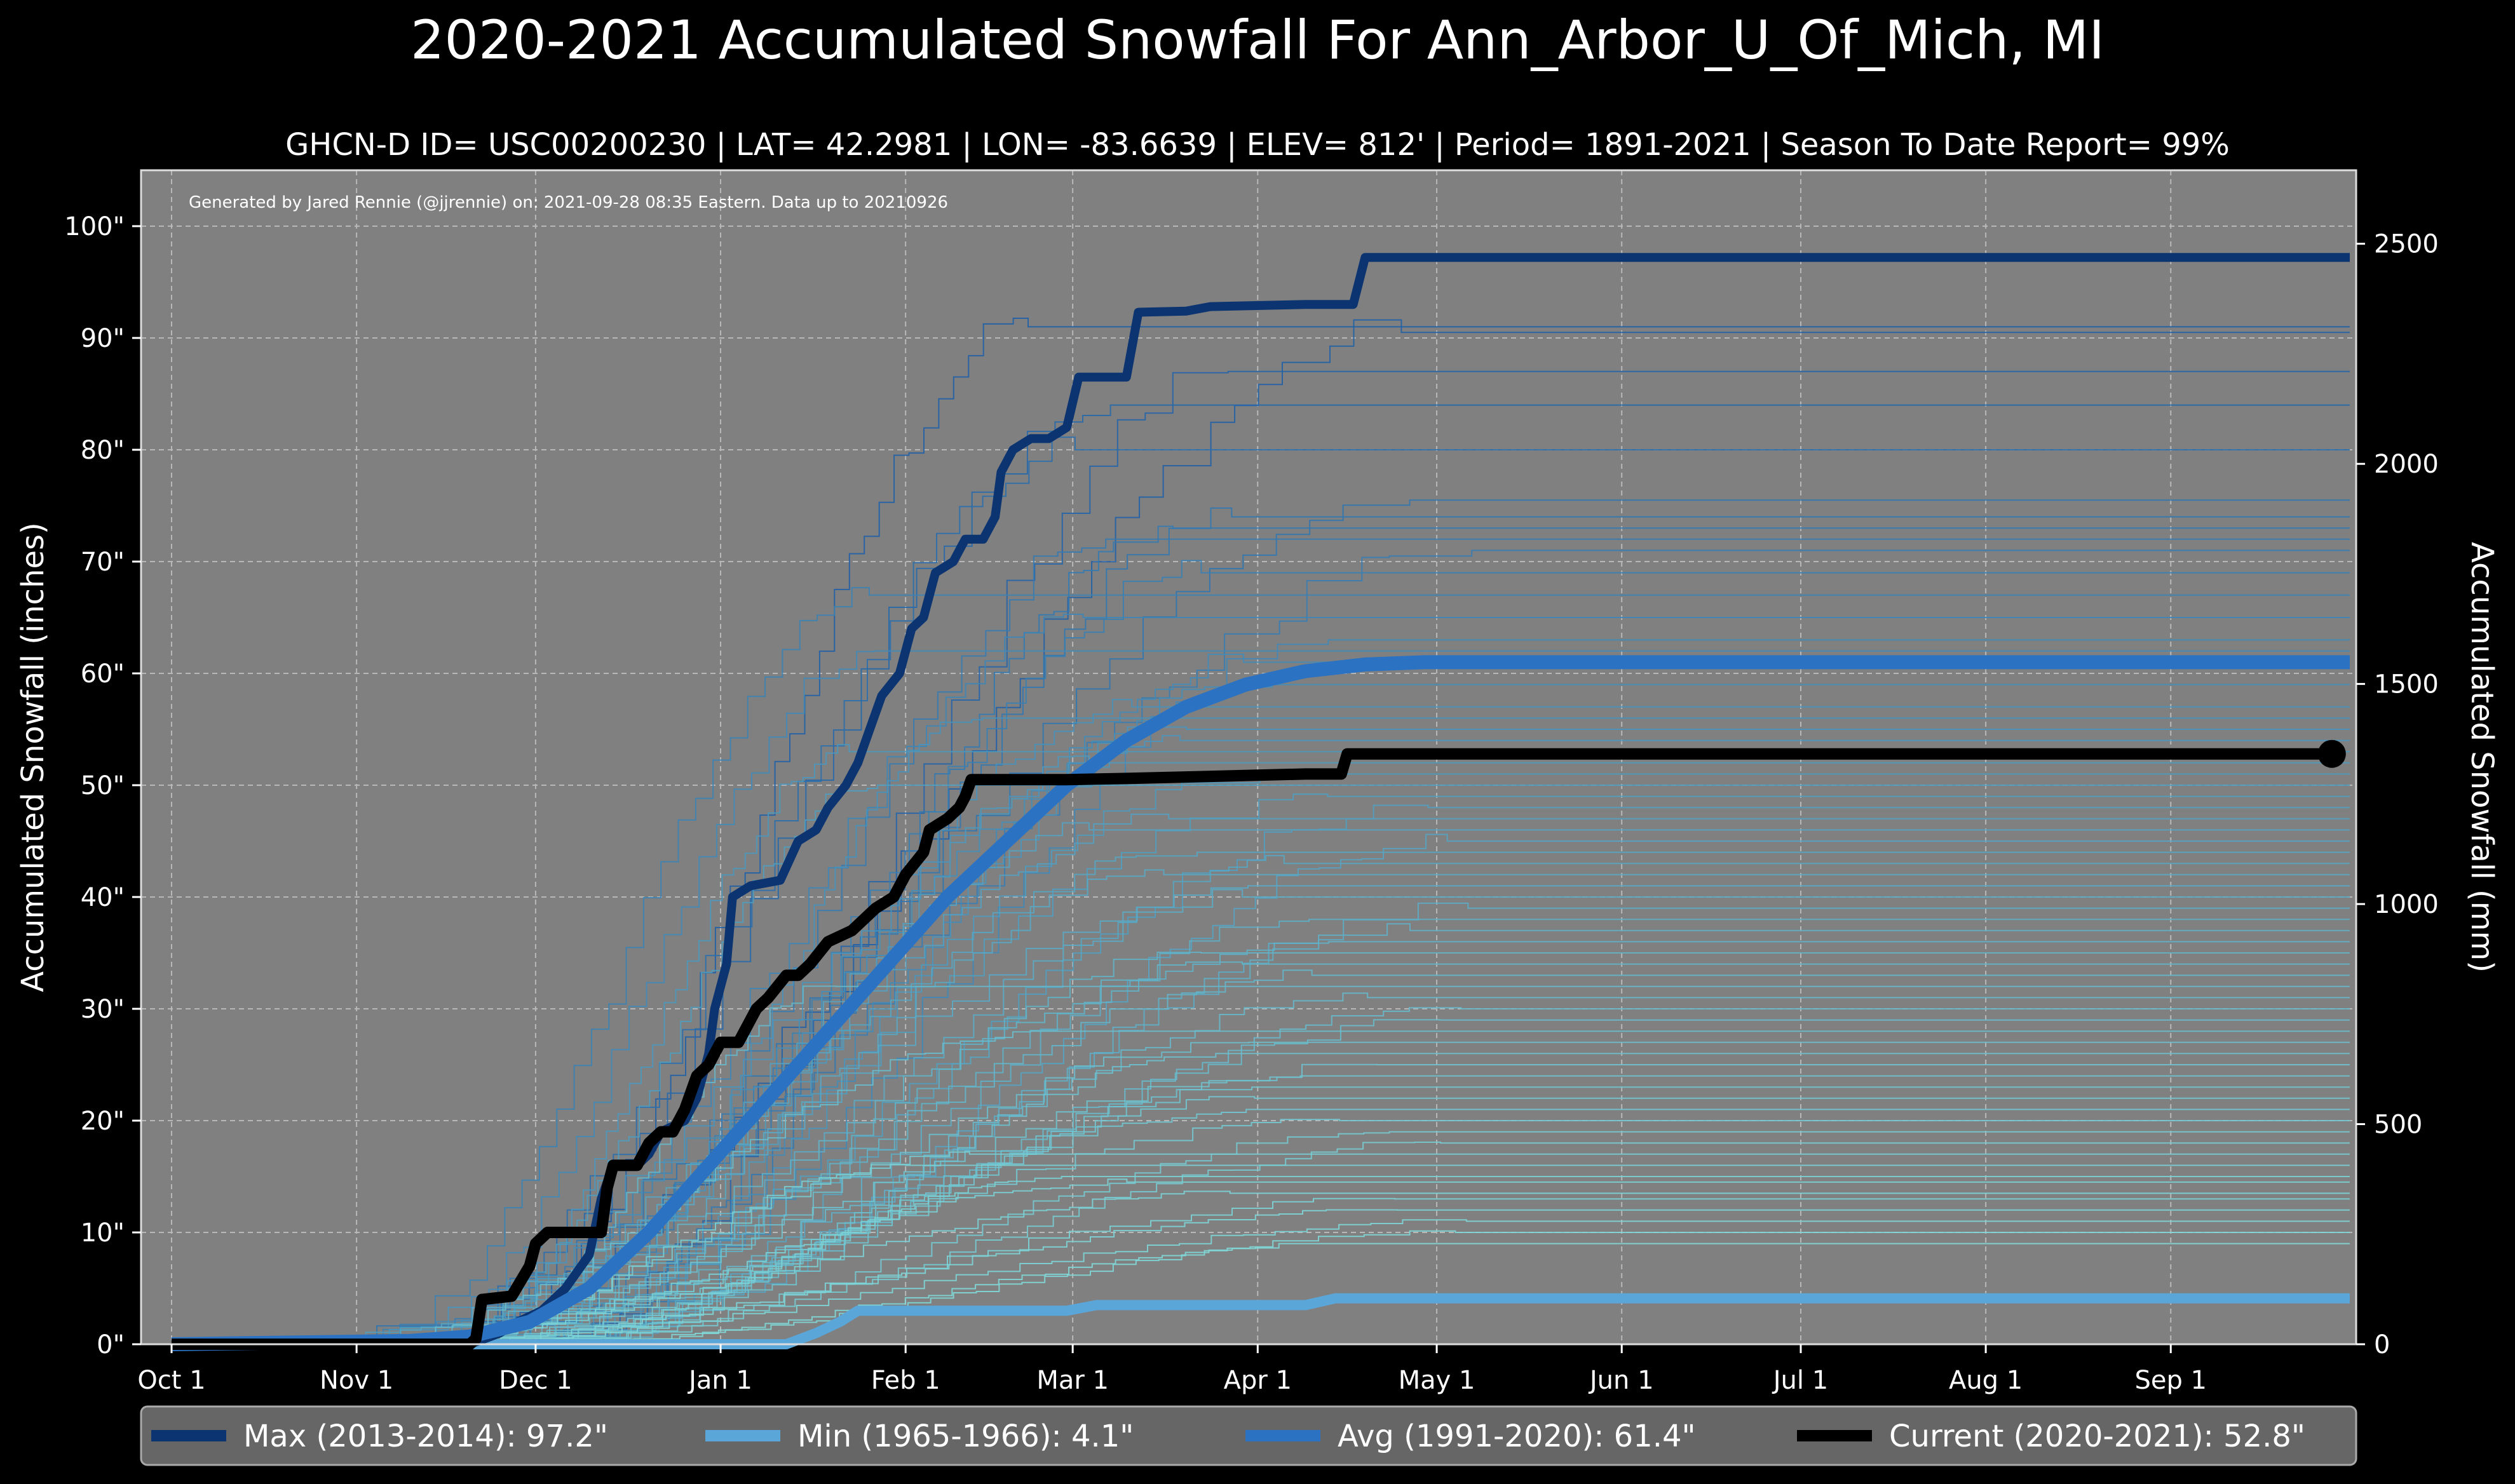 This screenshot has height=1484, width=2515. What do you see at coordinates (103, 897) in the screenshot?
I see `y-tick-label: 40"` at bounding box center [103, 897].